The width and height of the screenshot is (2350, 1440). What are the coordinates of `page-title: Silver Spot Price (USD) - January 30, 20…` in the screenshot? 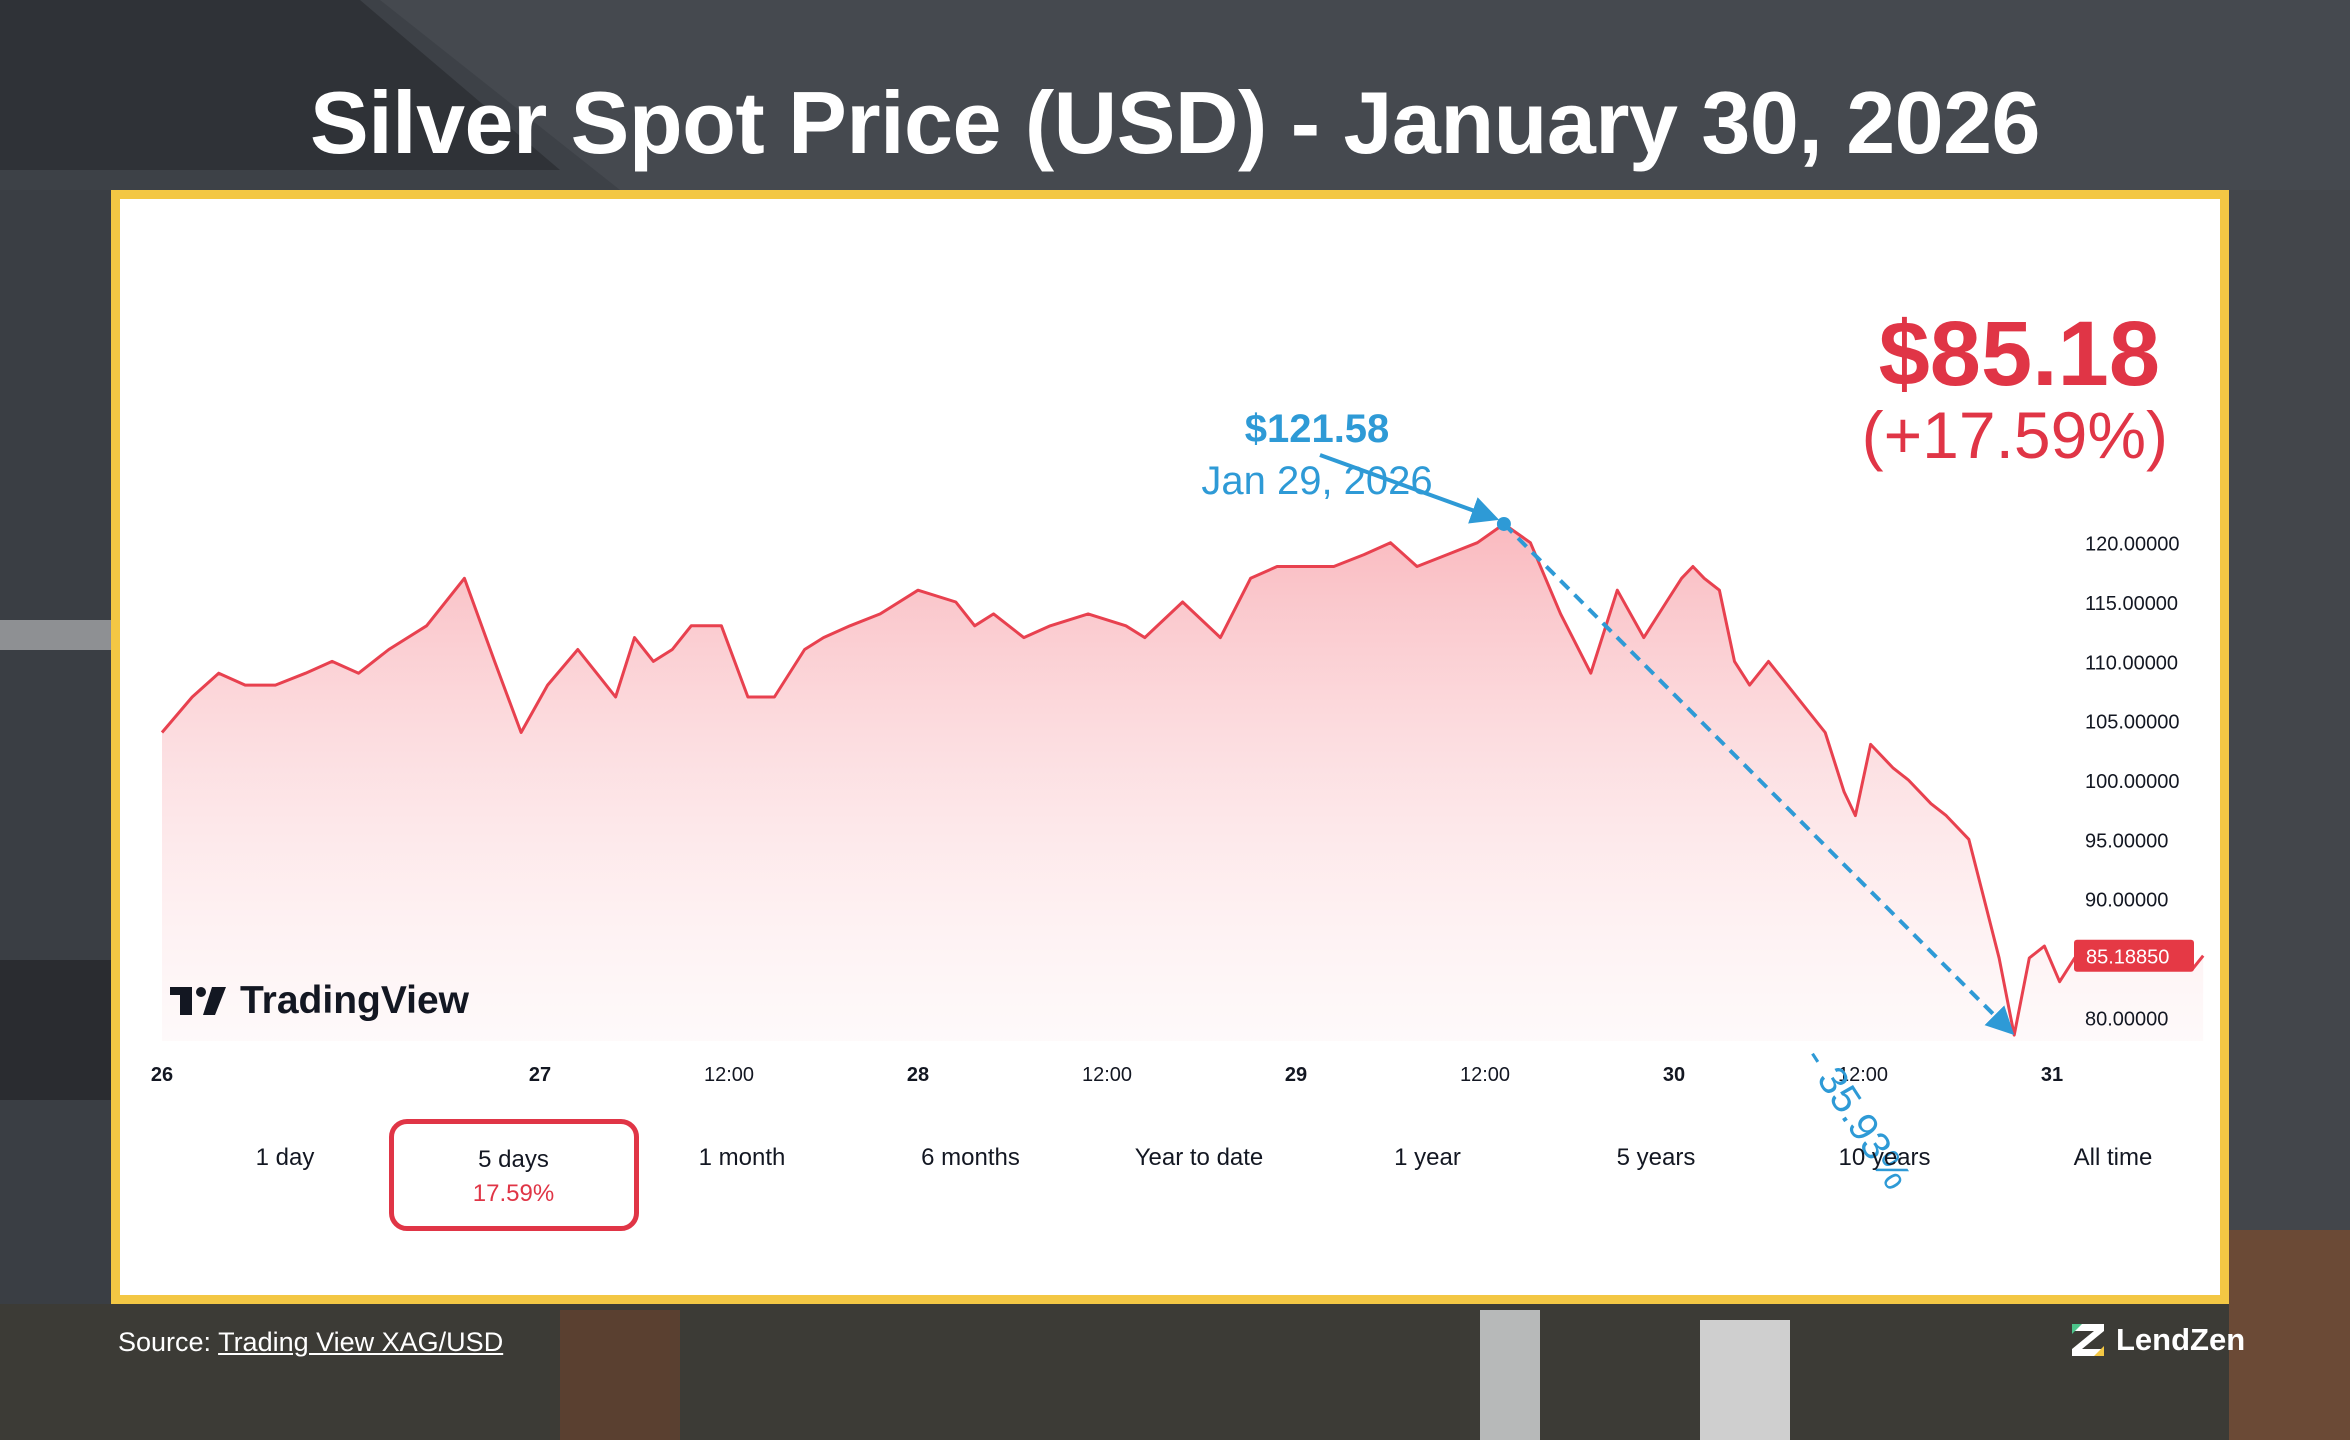 It's located at (1175, 122).